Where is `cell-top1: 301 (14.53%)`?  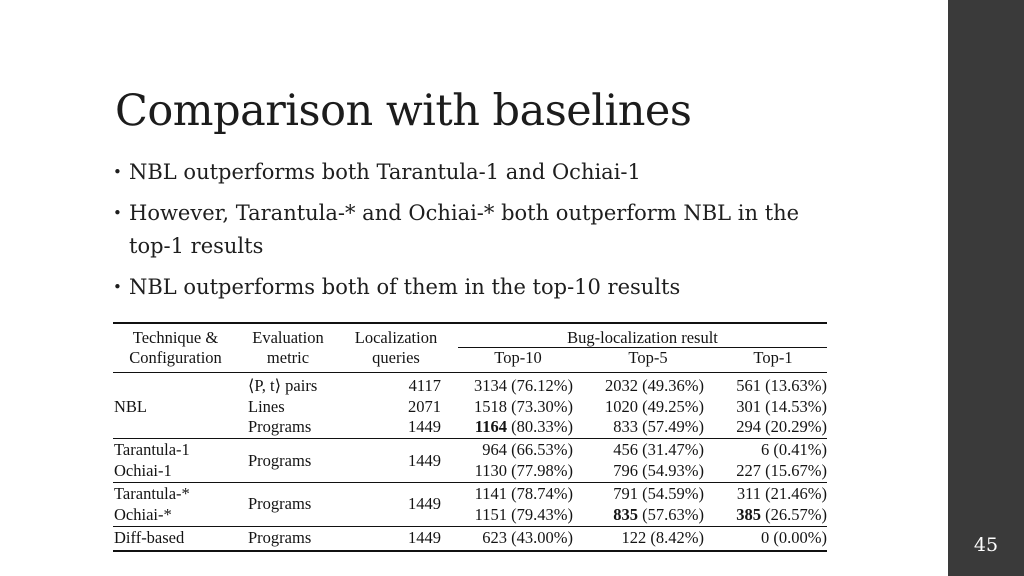
cell-top1: 301 (14.53%) is located at coordinates (781, 406).